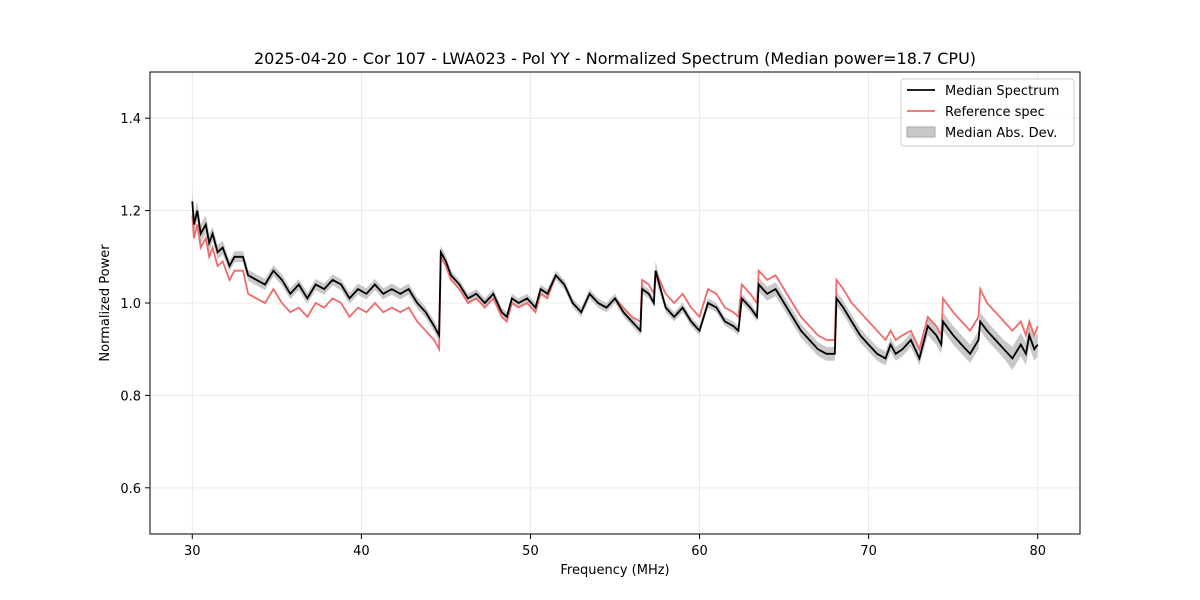 The height and width of the screenshot is (600, 1200). Describe the element at coordinates (130, 304) in the screenshot. I see `y-tick-label: 1.0` at that location.